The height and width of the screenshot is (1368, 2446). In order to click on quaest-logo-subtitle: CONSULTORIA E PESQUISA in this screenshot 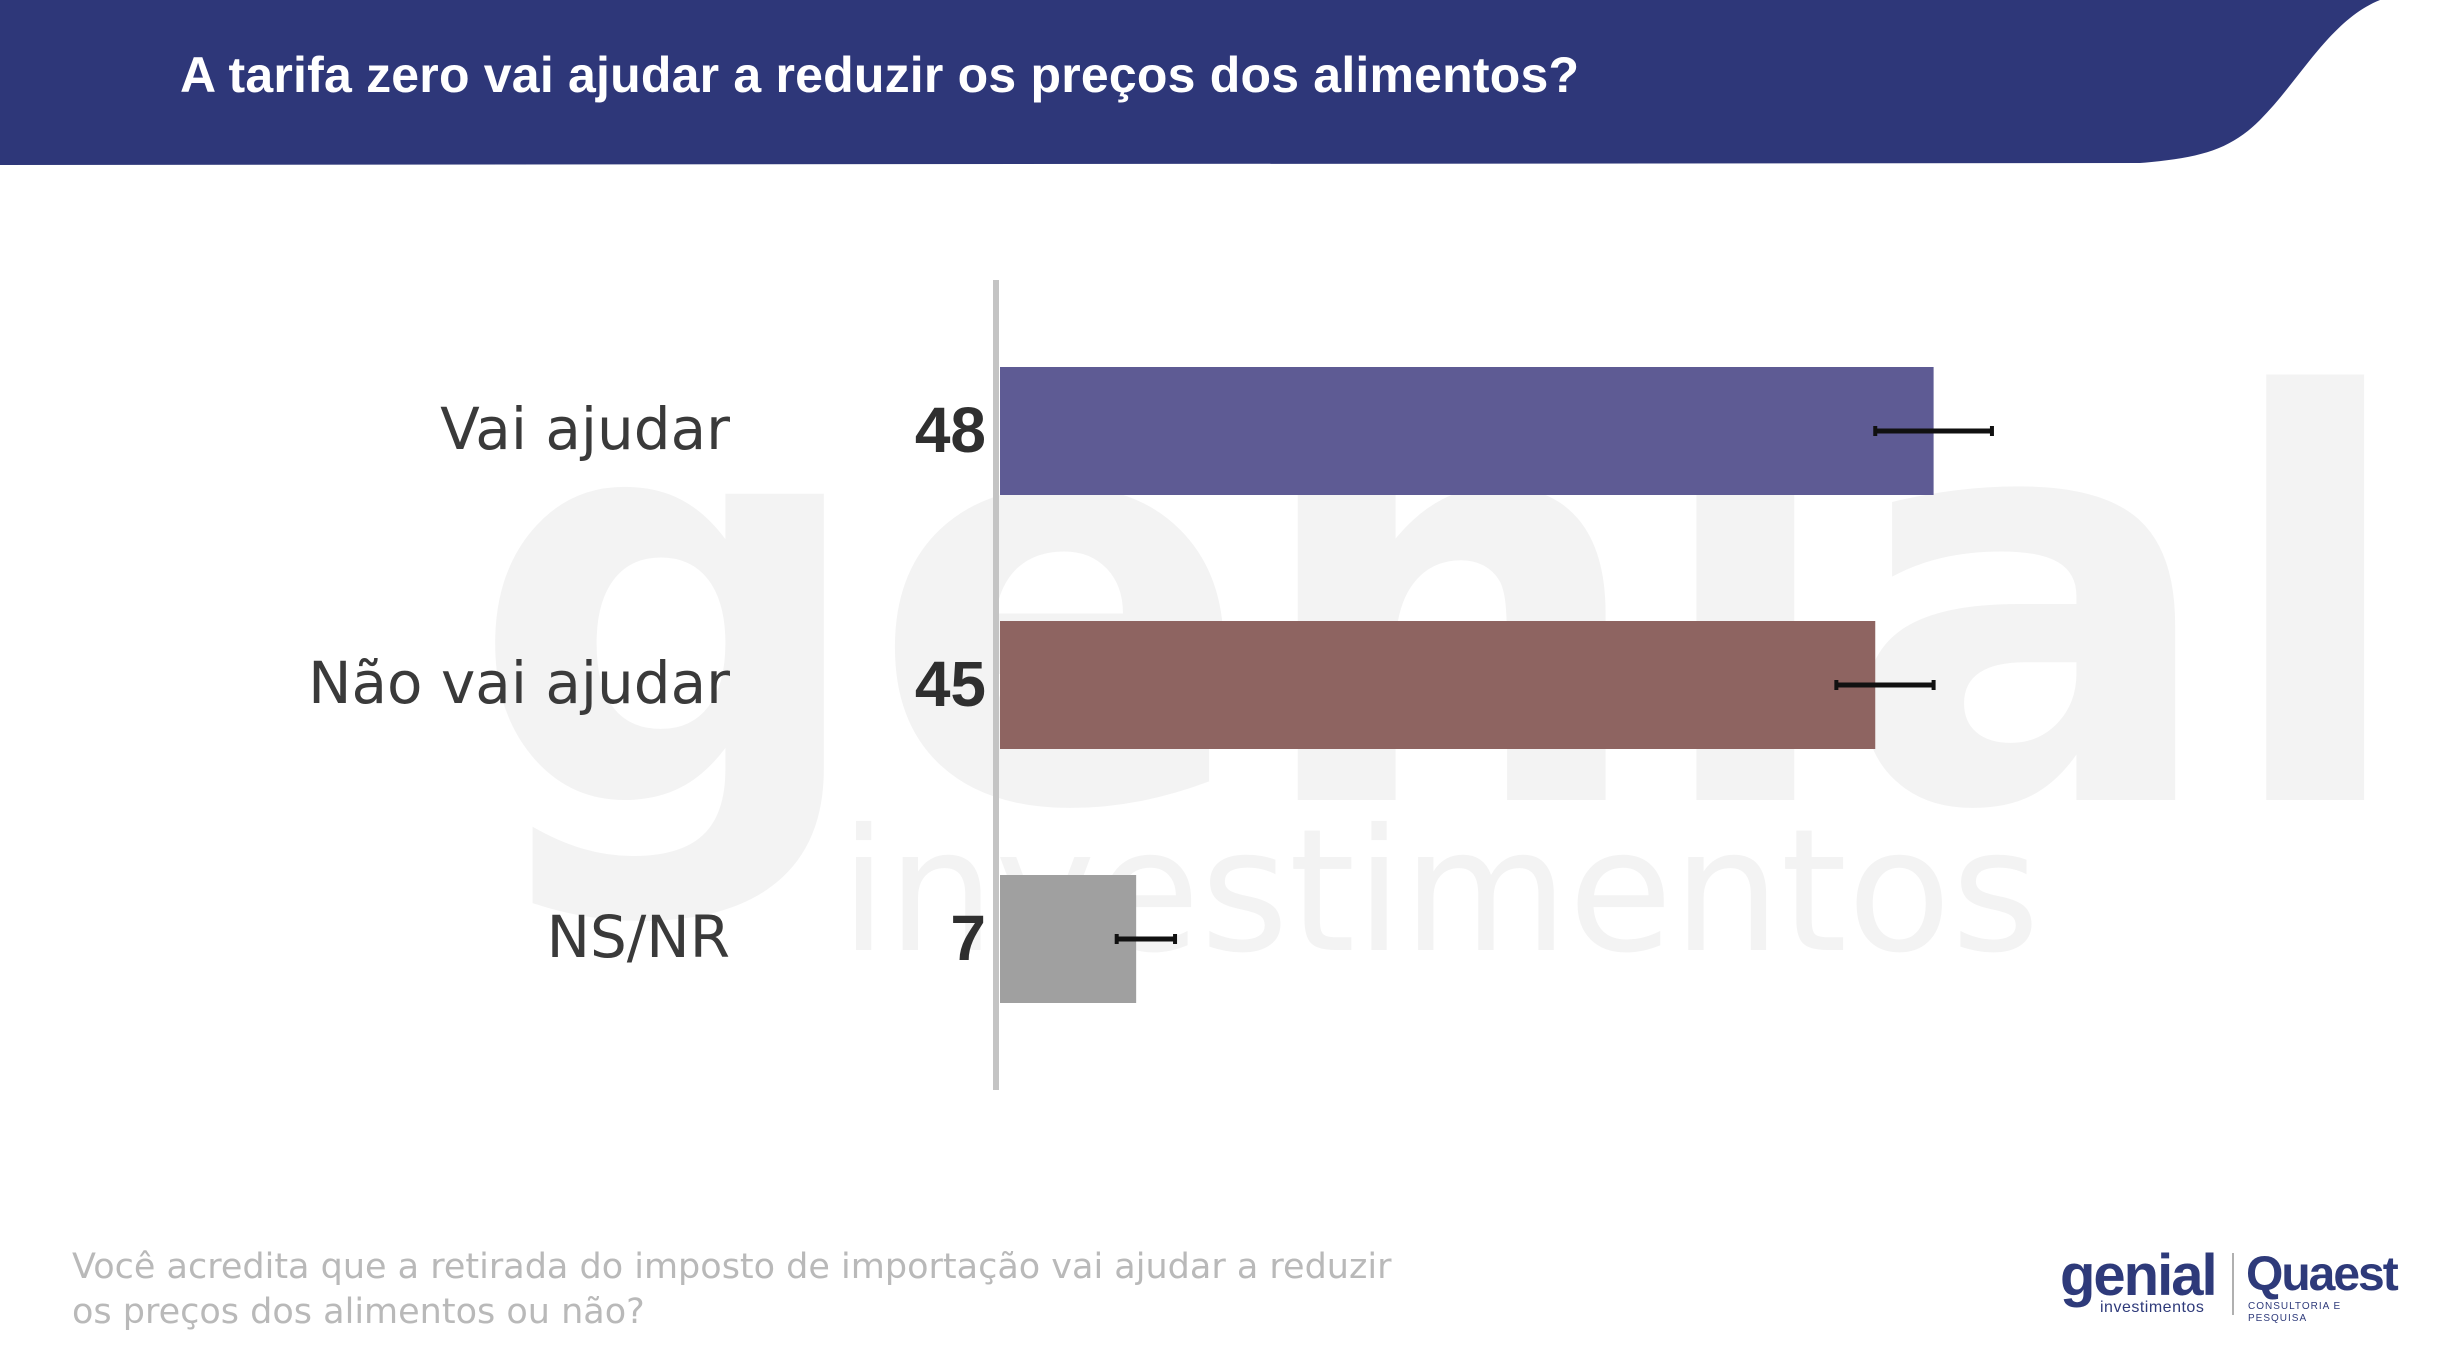, I will do `click(2295, 1312)`.